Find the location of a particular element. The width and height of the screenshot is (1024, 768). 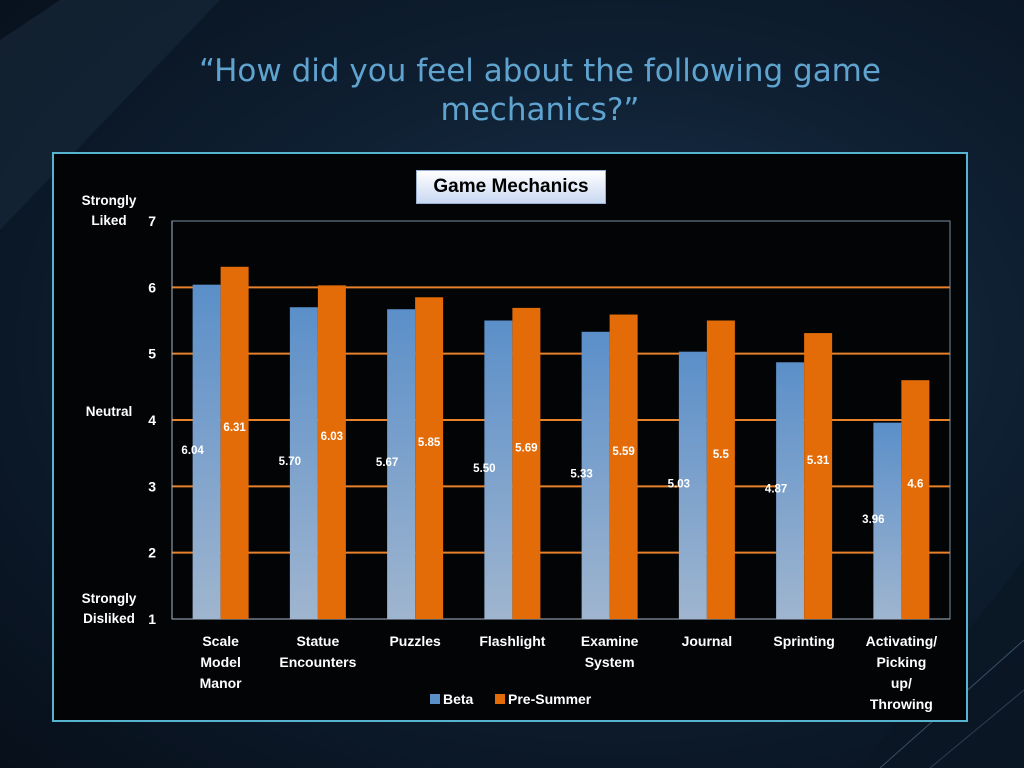

y-annotation: Strongly Disliked is located at coordinates (109, 608).